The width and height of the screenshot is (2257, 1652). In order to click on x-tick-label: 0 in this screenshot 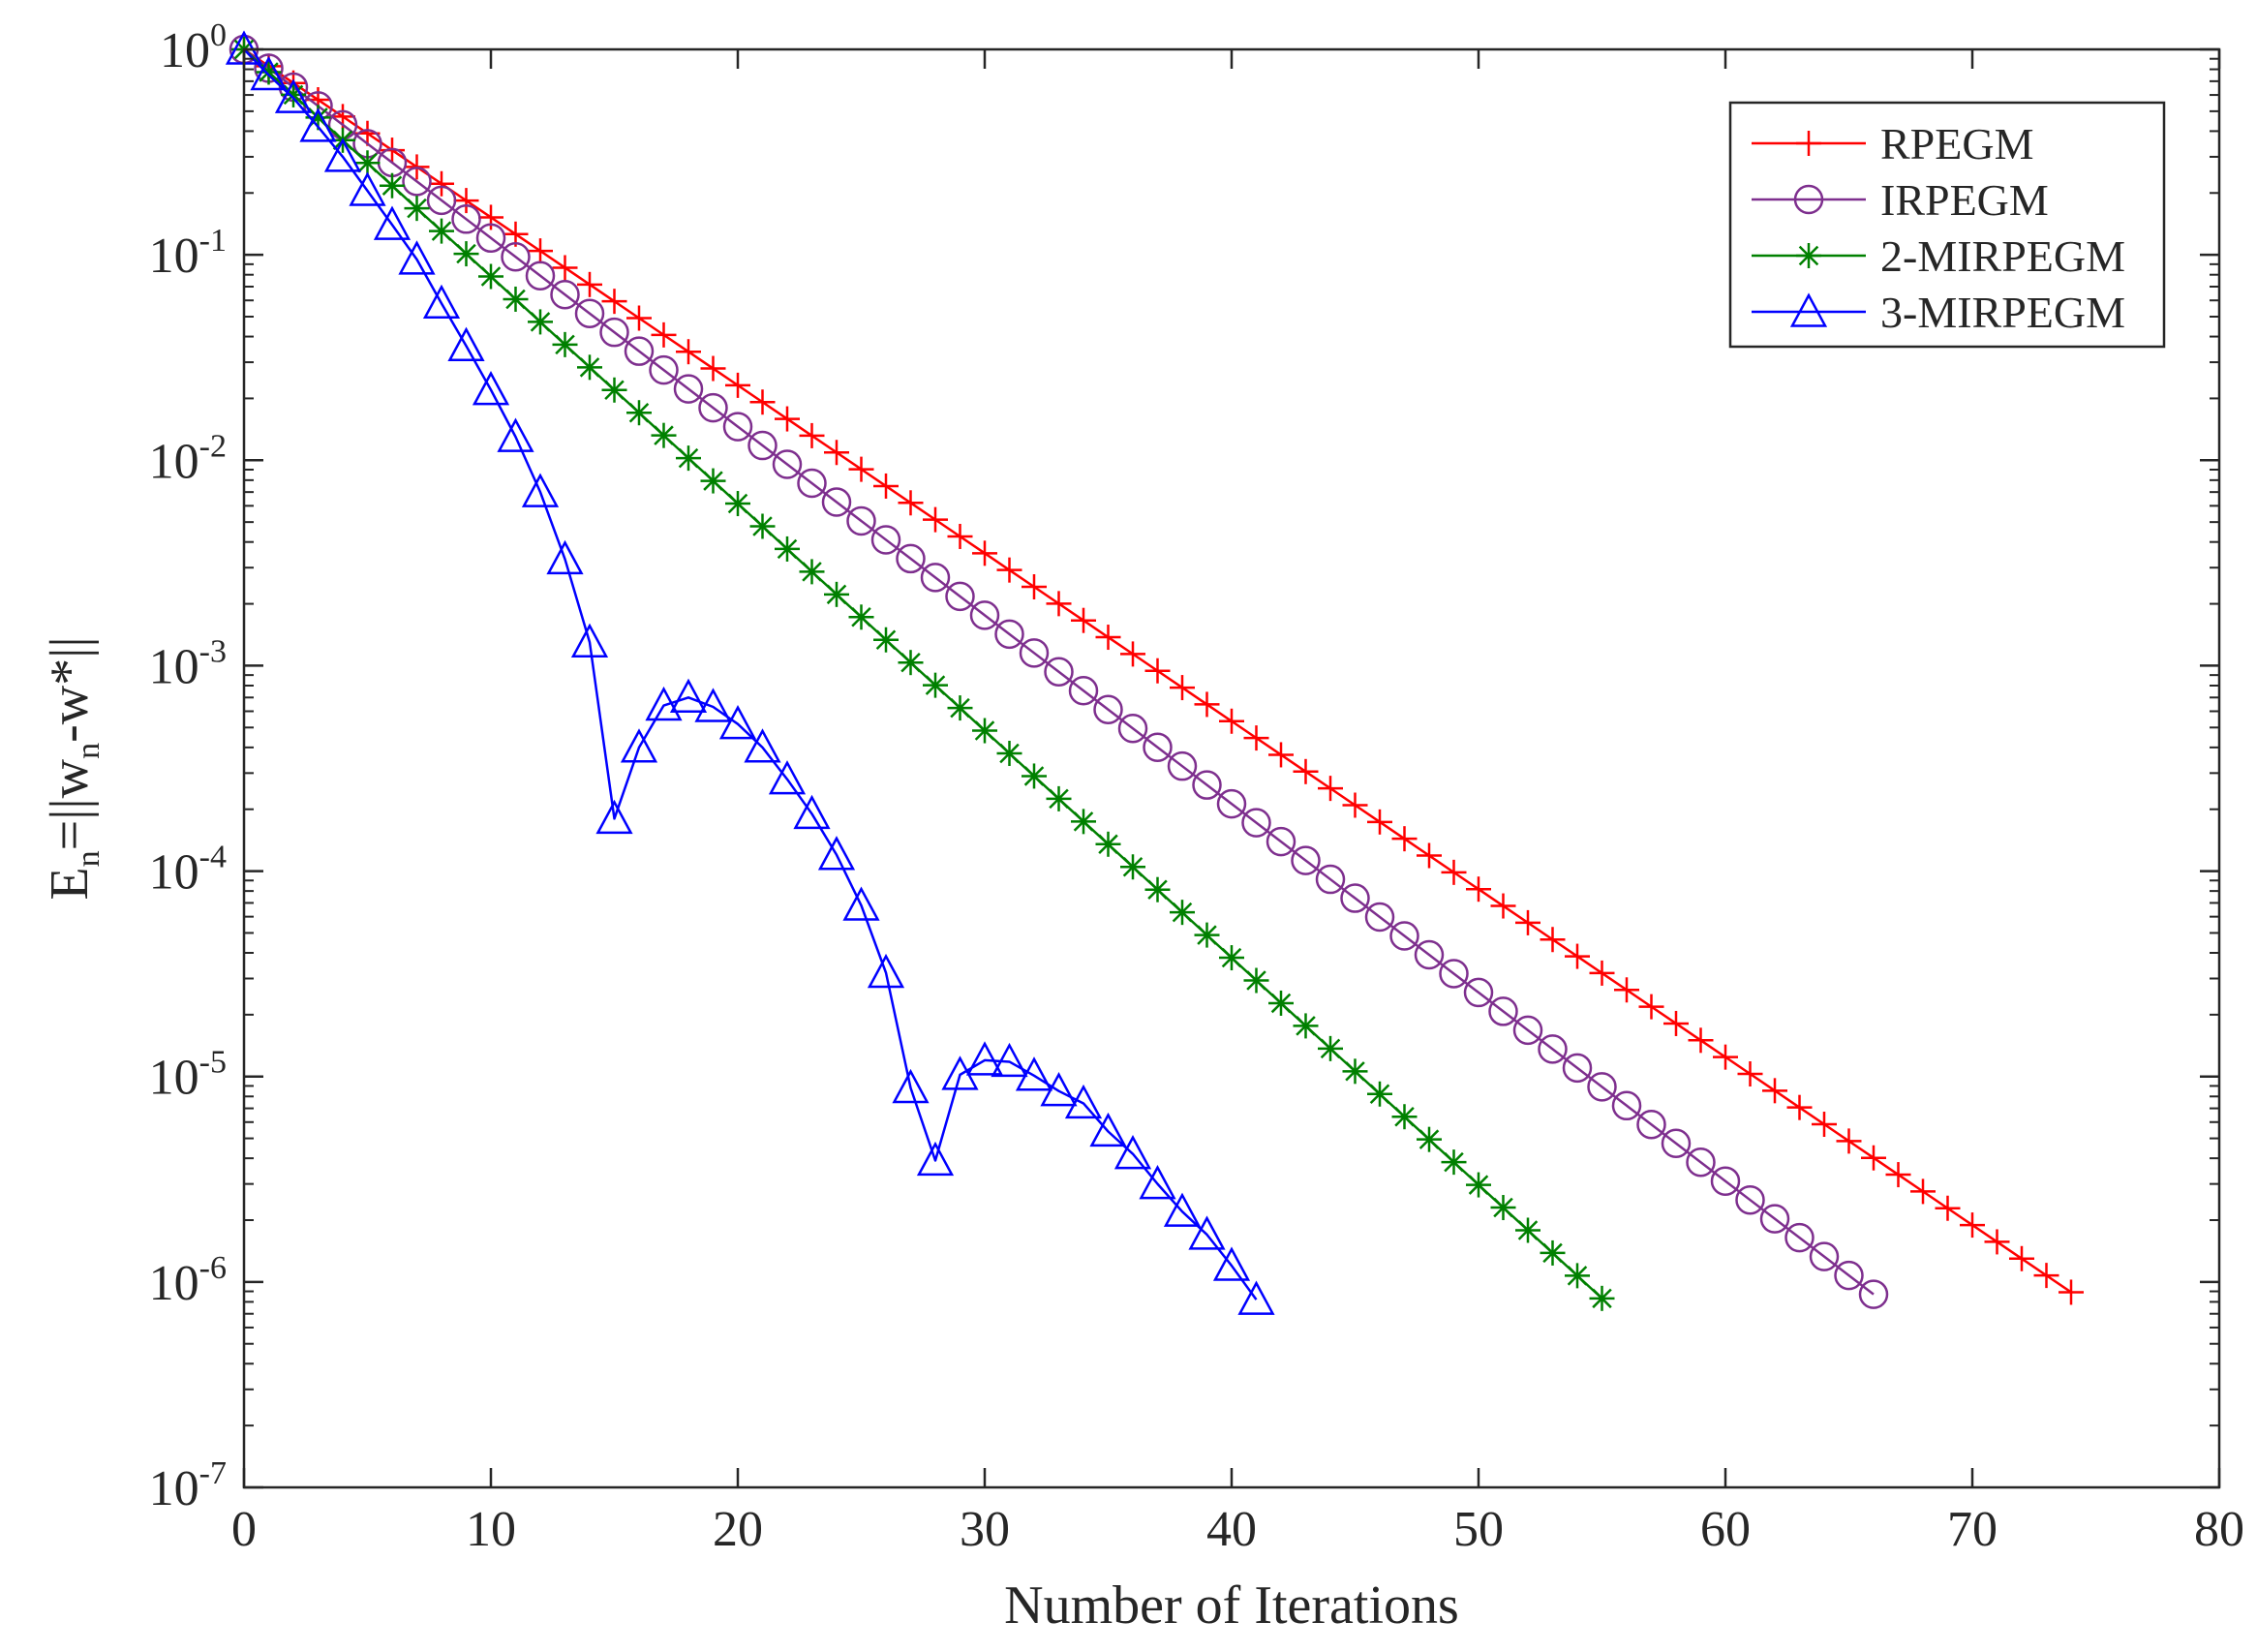, I will do `click(244, 1529)`.